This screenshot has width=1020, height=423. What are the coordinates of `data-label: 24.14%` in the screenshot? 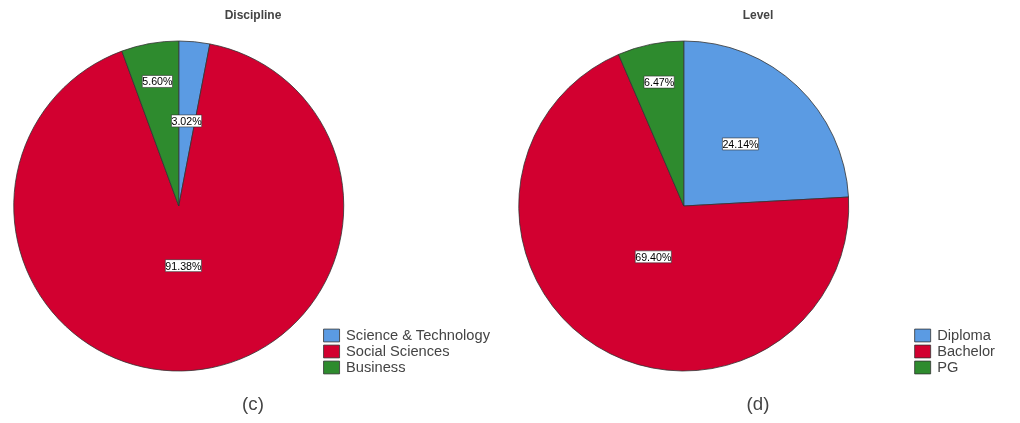 It's located at (741, 143).